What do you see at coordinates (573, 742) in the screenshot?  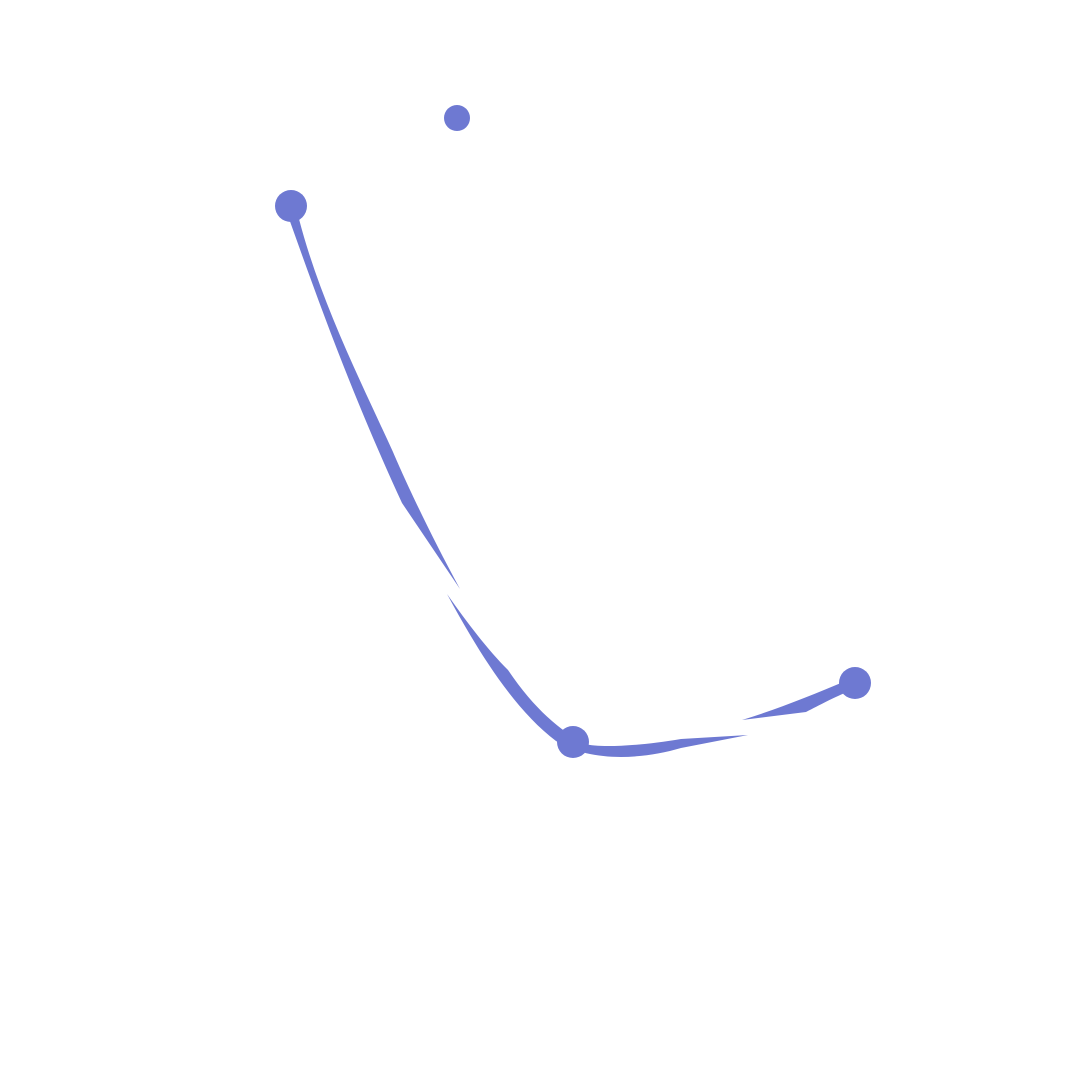 I see `point-minimum` at bounding box center [573, 742].